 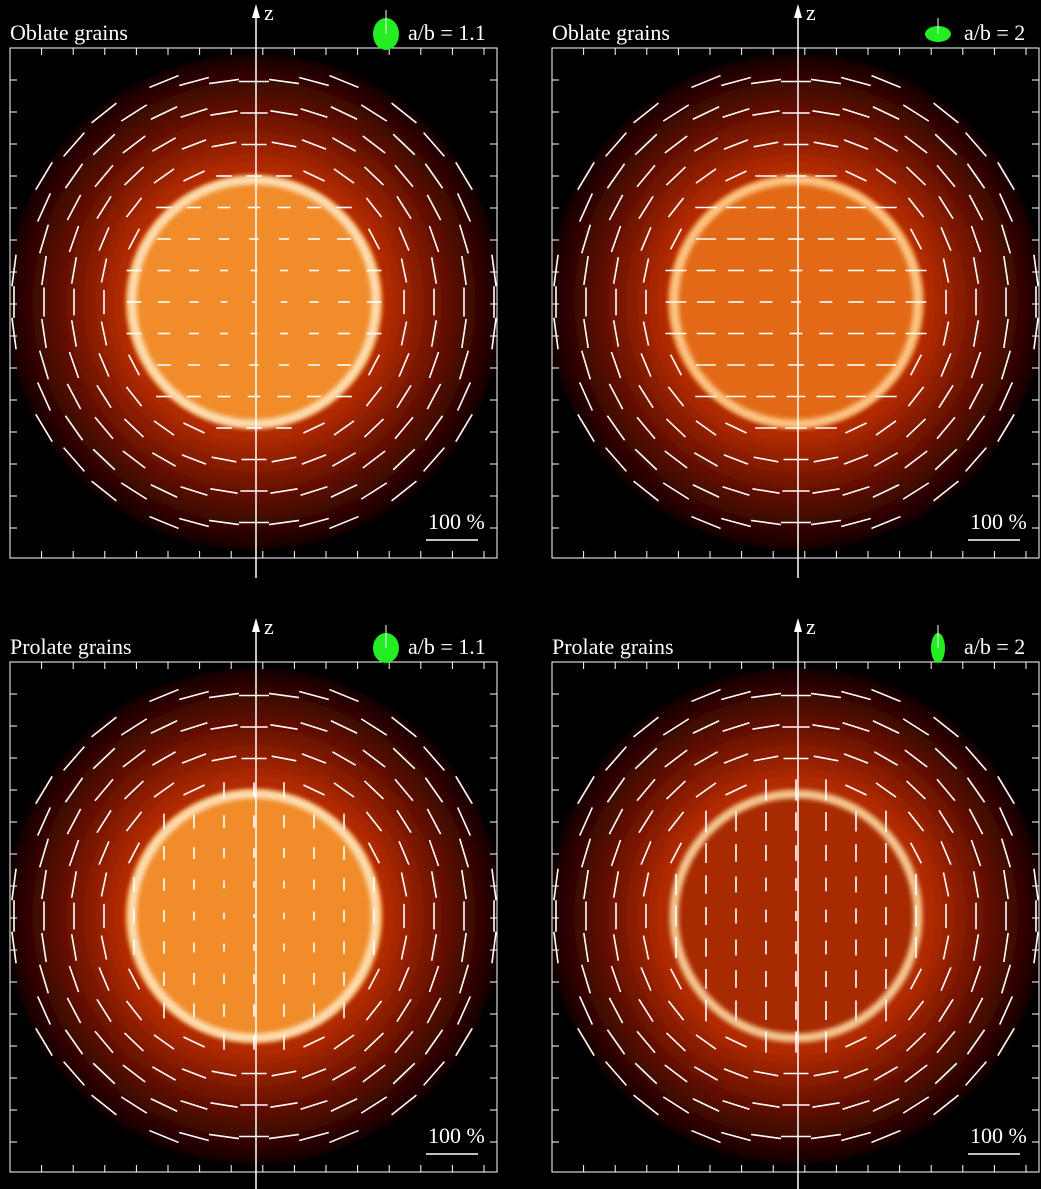 What do you see at coordinates (611, 32) in the screenshot?
I see `panel-title: Oblate grains` at bounding box center [611, 32].